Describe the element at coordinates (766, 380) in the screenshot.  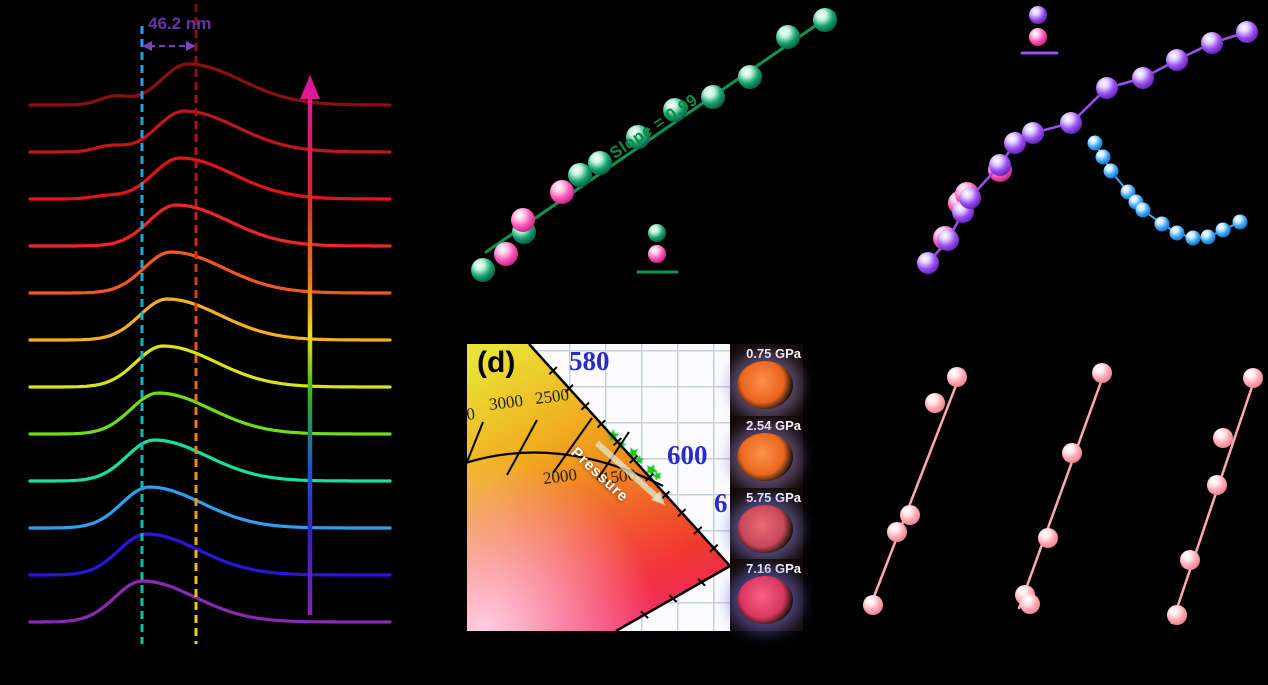
I see `sample-photo-cell: 0.75 GPa` at that location.